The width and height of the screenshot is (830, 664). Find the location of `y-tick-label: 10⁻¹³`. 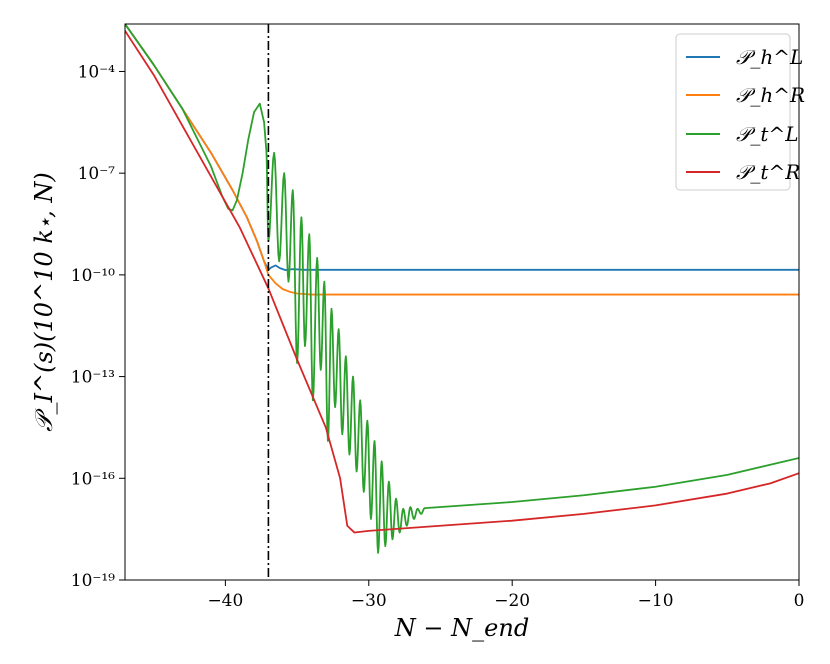

y-tick-label: 10⁻¹³ is located at coordinates (93, 378).